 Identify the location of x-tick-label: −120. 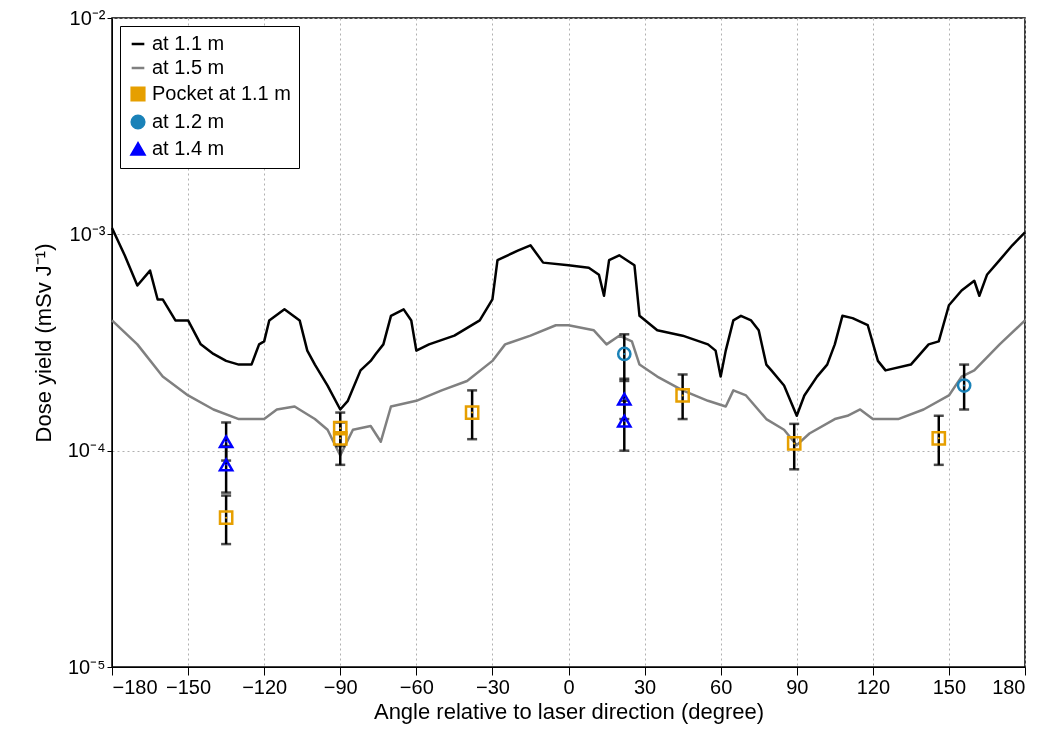
(265, 686).